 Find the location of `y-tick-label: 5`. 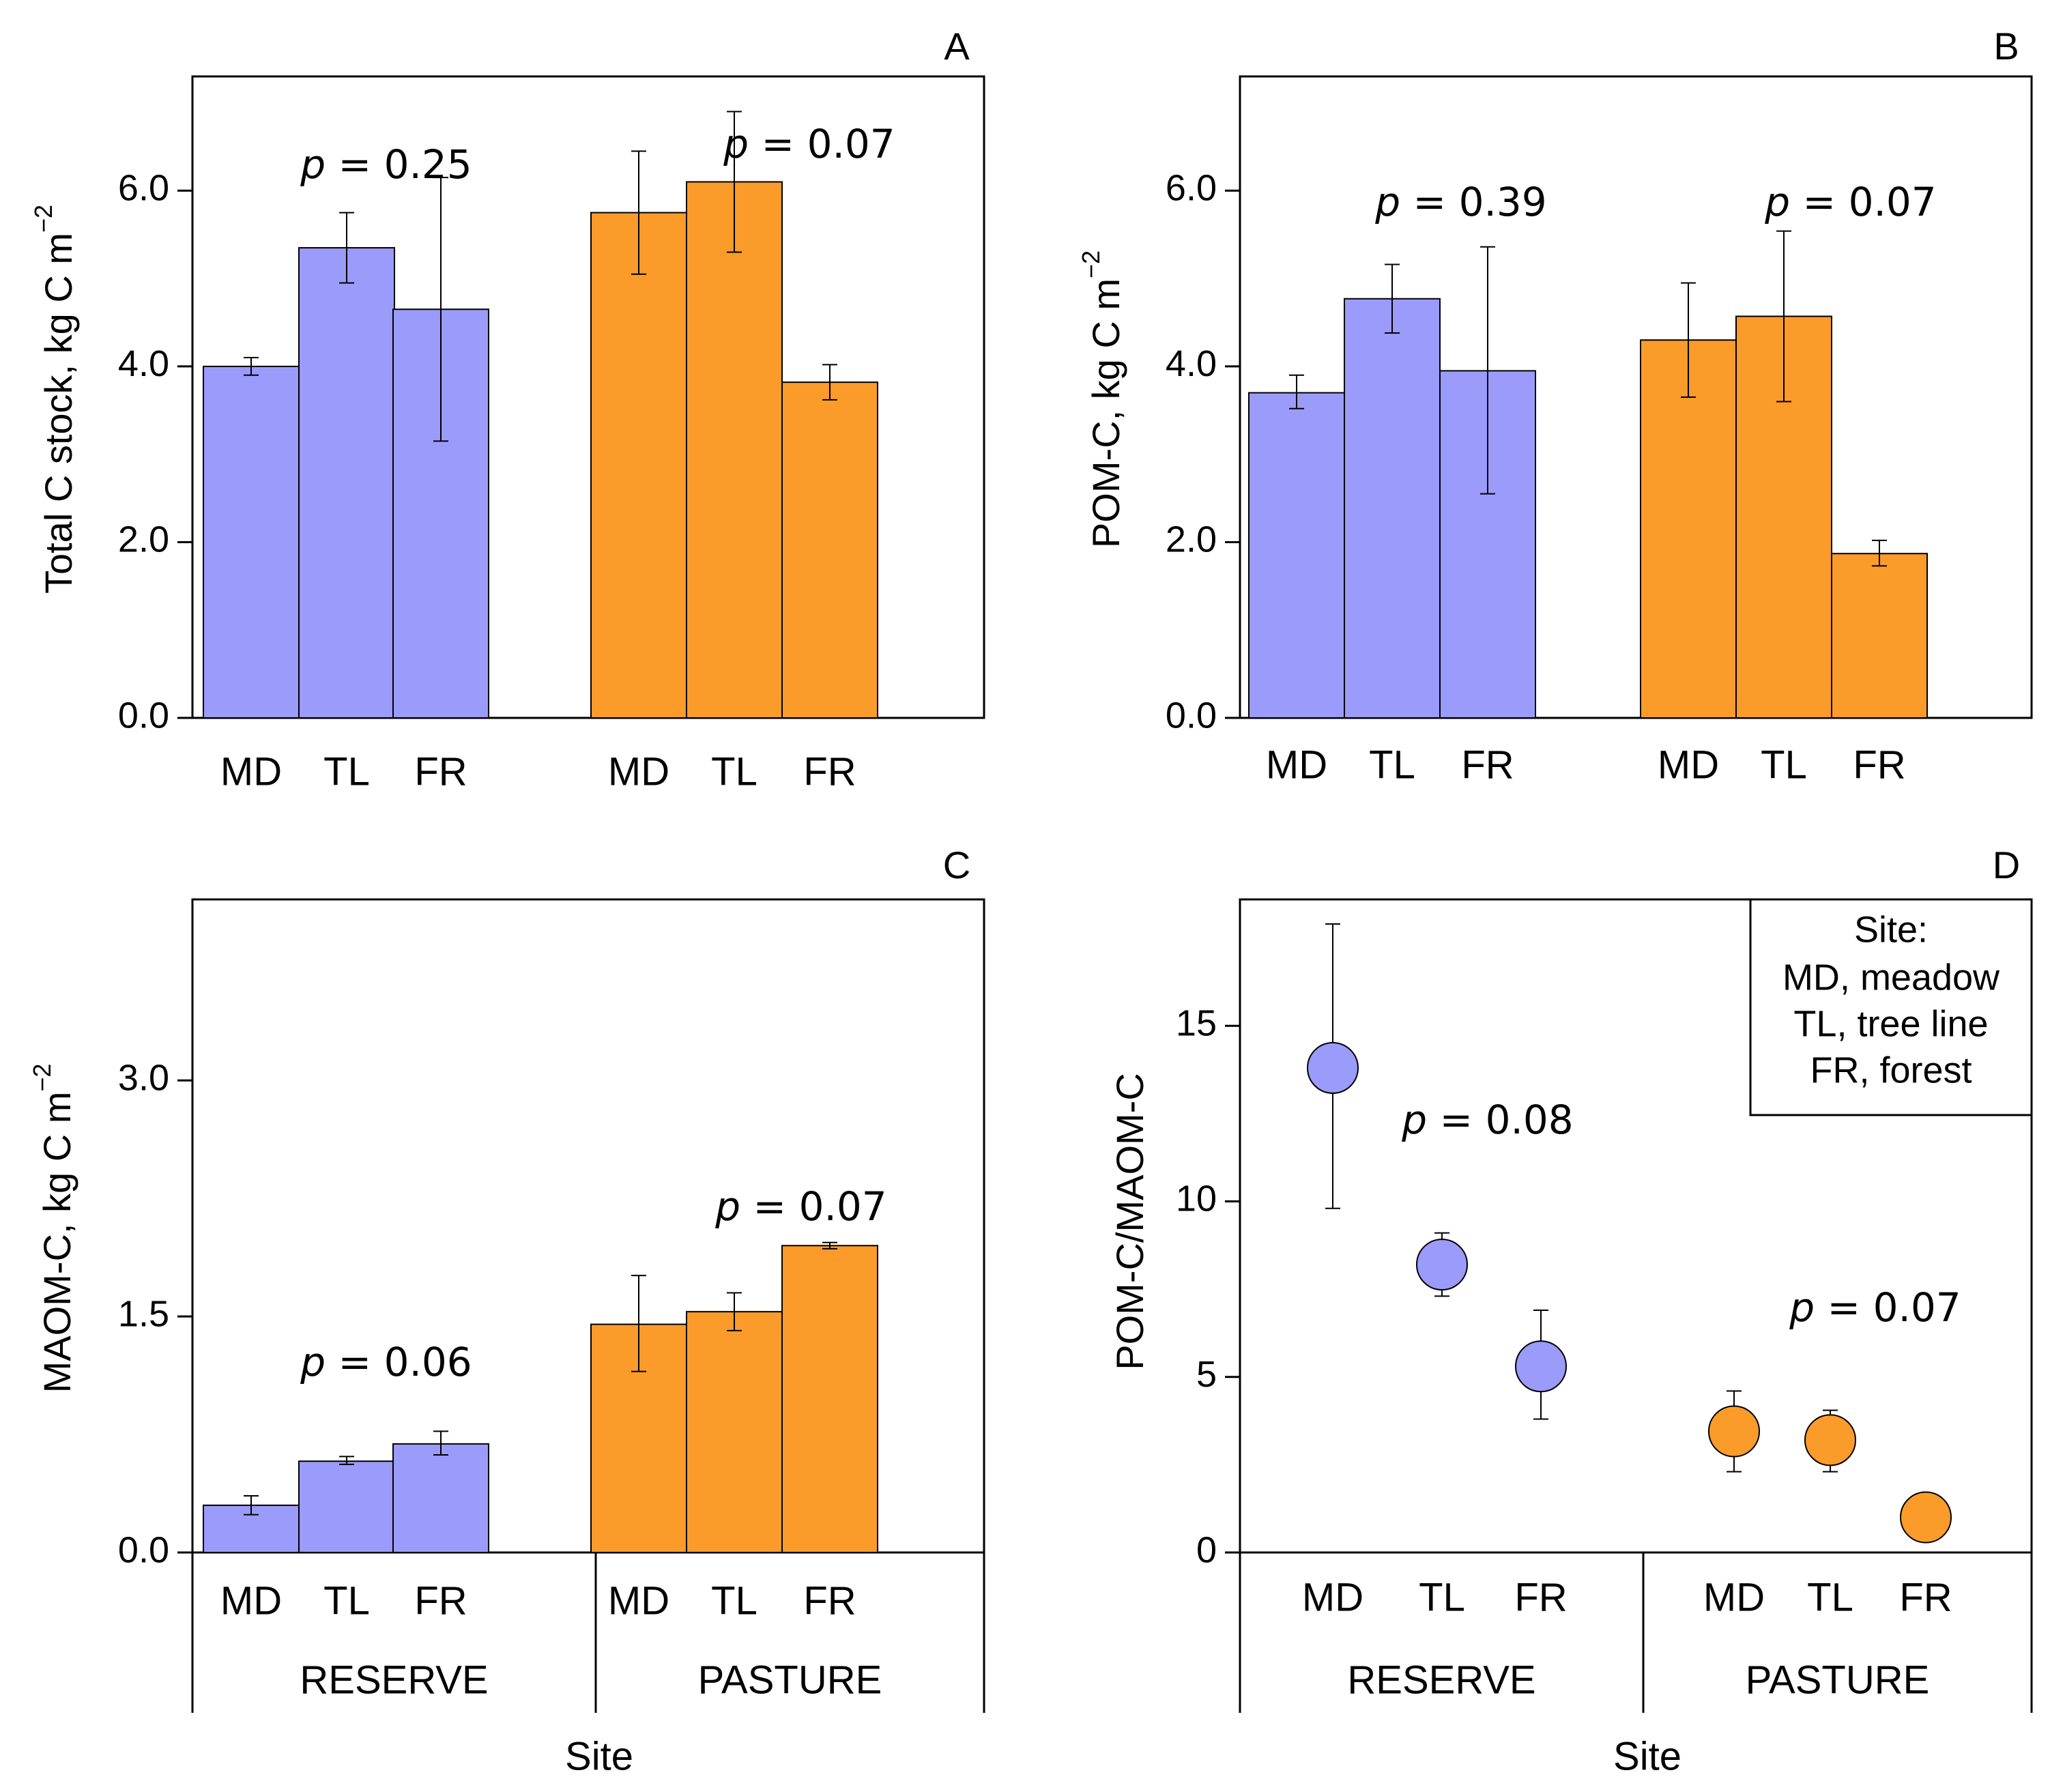

y-tick-label: 5 is located at coordinates (1206, 1374).